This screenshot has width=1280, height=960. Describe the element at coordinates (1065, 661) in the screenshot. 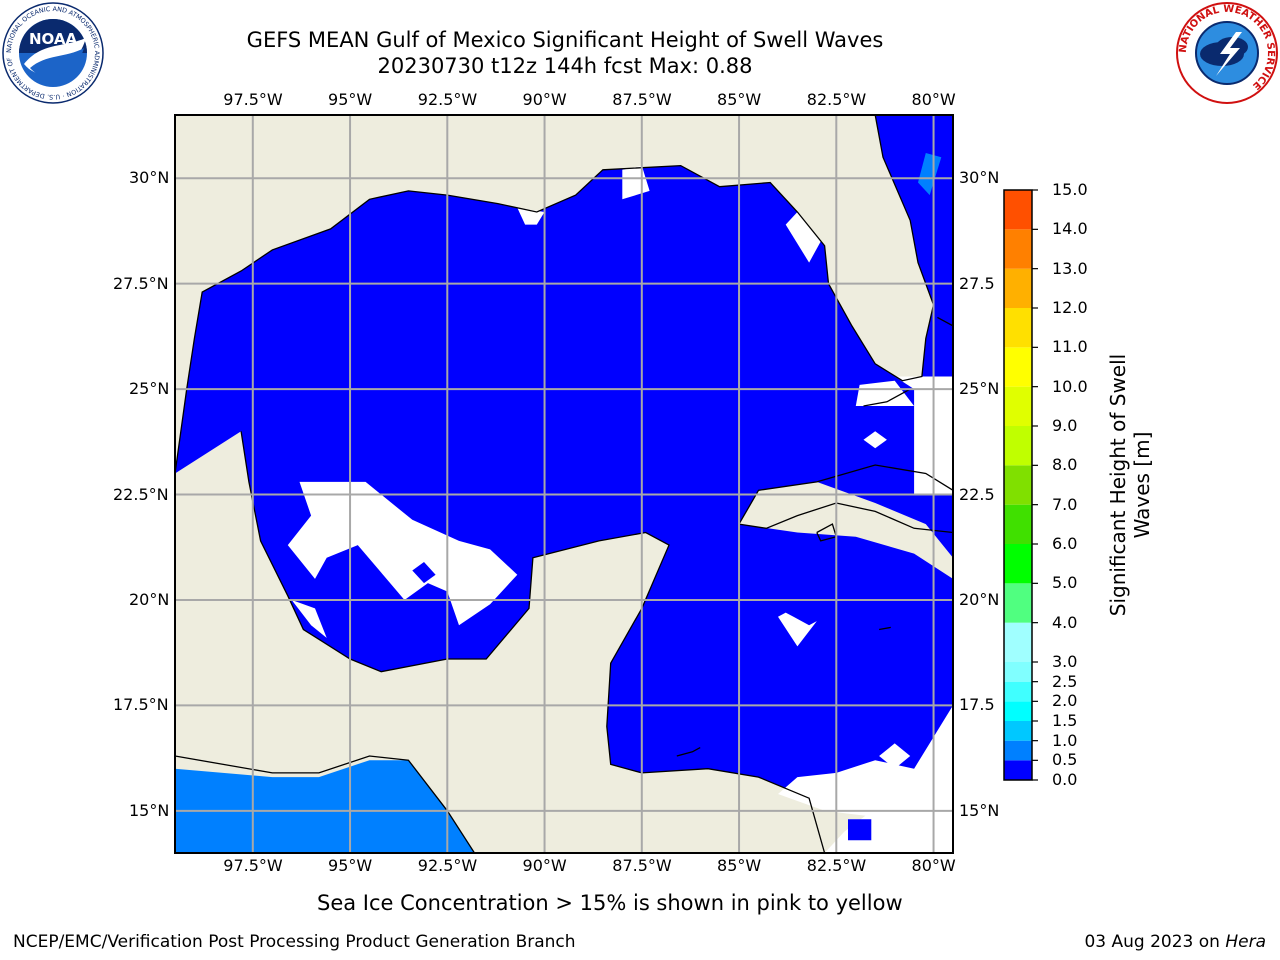

I see `colorbar-tick-label: 3.0` at that location.